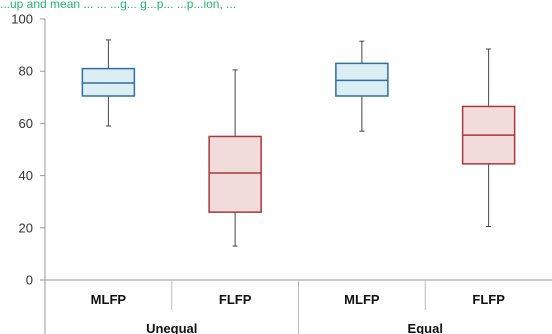 Image resolution: width=552 pixels, height=334 pixels. Describe the element at coordinates (26, 71) in the screenshot. I see `y-tick-label: 80` at that location.